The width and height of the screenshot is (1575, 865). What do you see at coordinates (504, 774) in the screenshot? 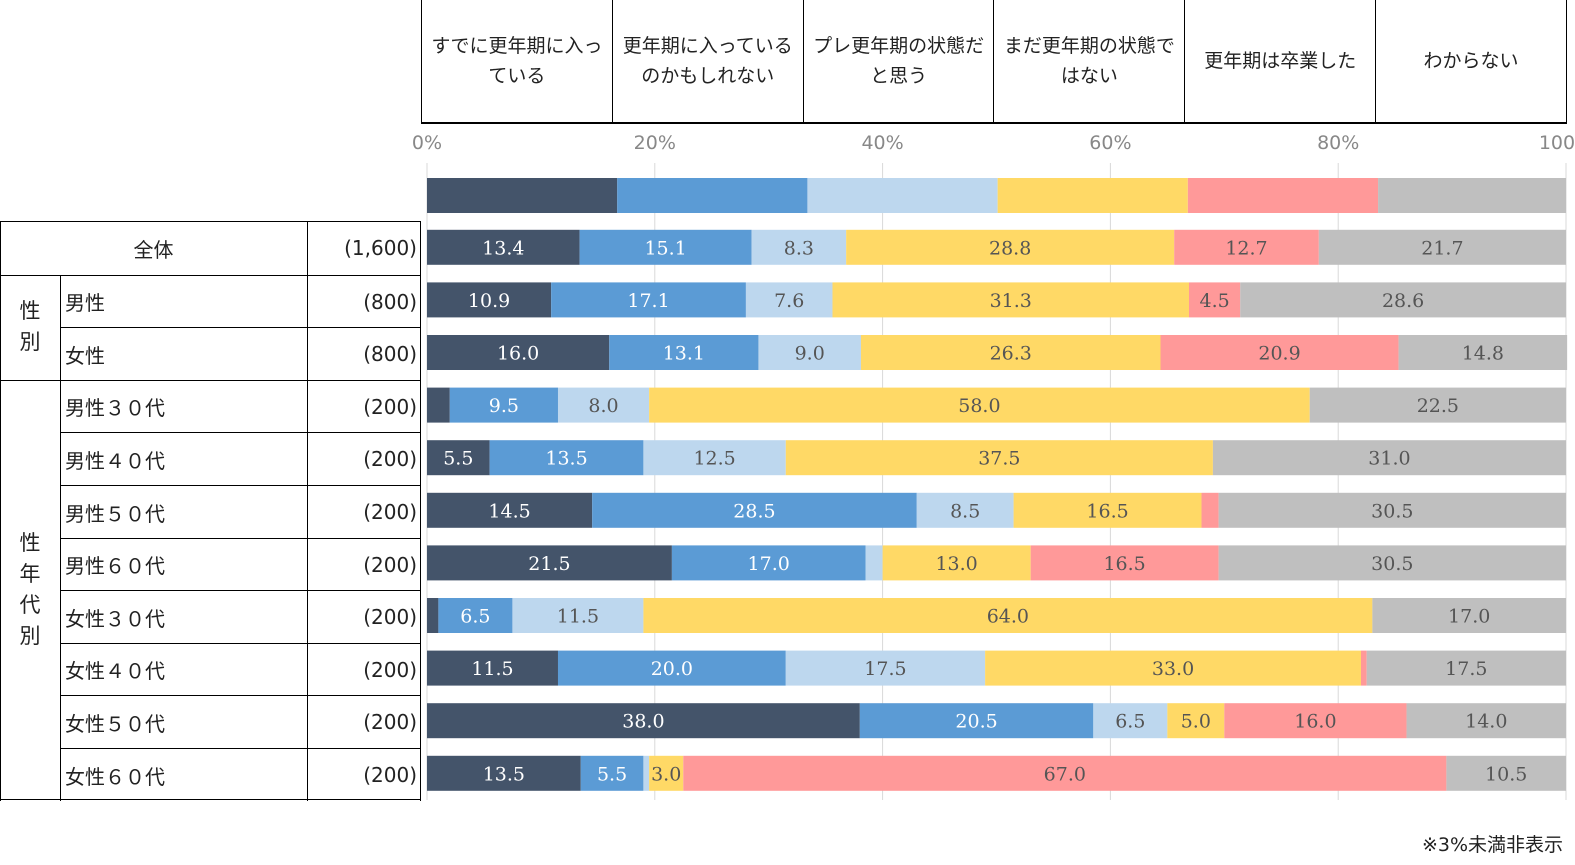
I see `data-label: 13.5` at bounding box center [504, 774].